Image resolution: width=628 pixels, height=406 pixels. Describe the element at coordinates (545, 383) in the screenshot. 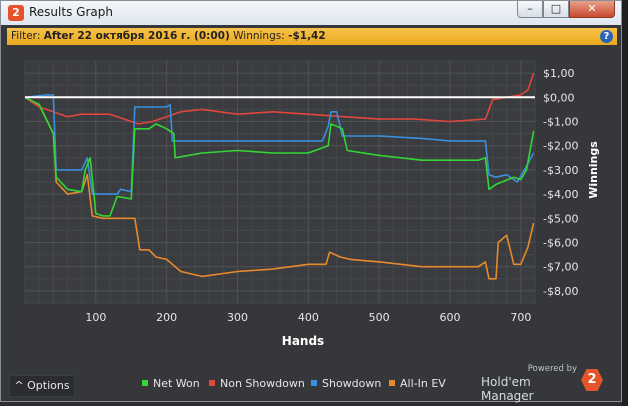

I see `brand-logo: Powered by Hold'em Manager 2` at that location.